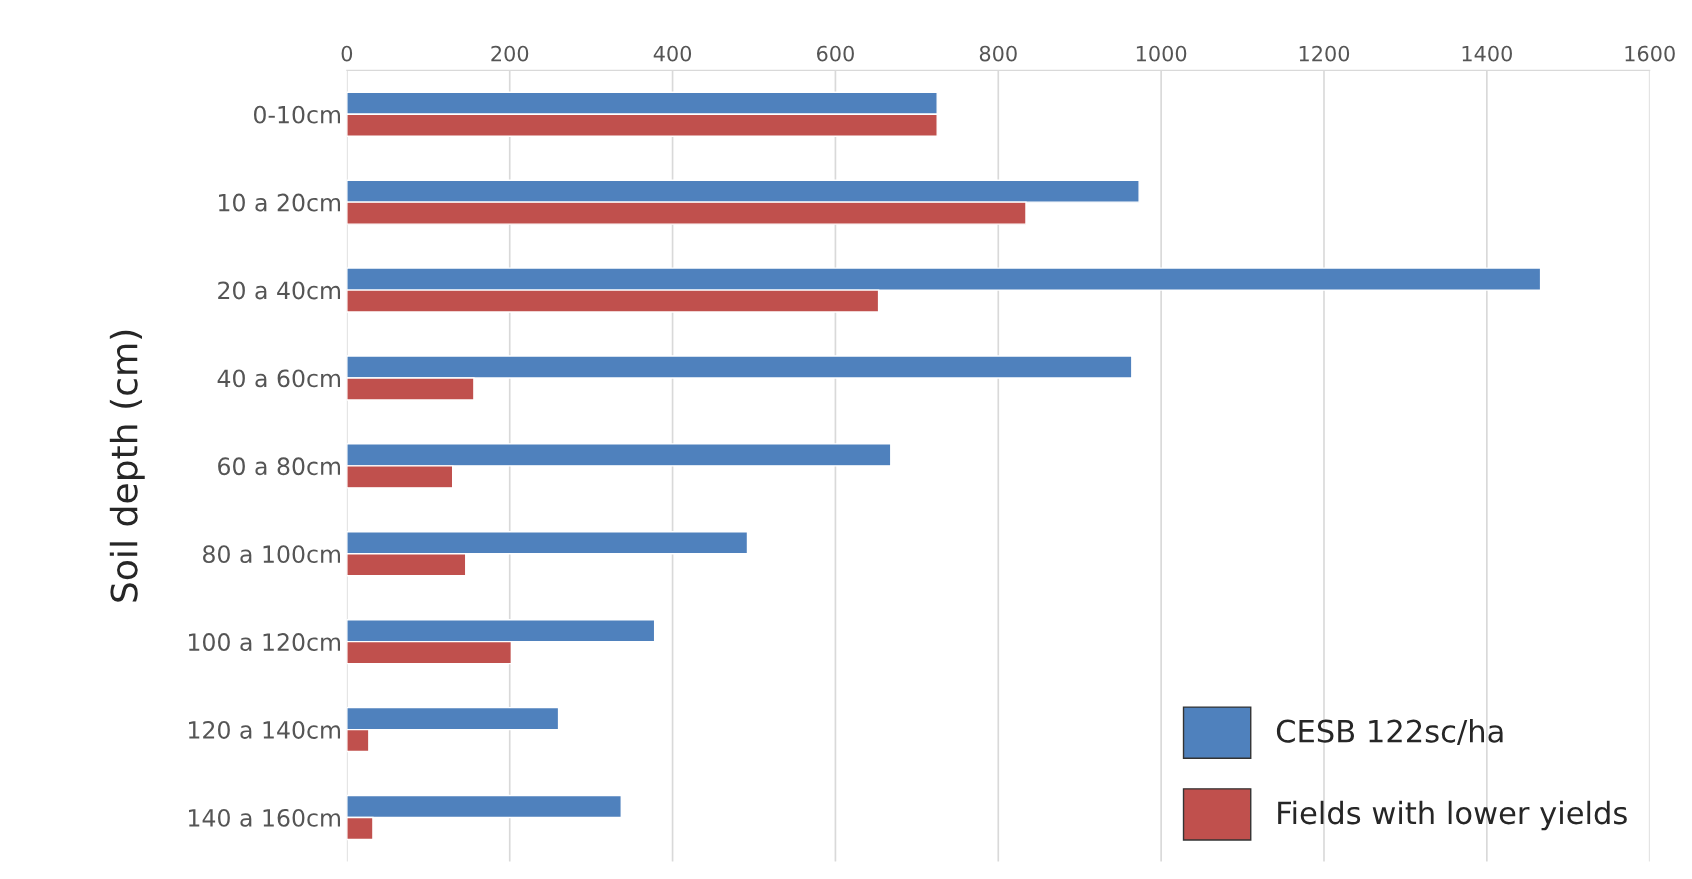 The height and width of the screenshot is (879, 1692). I want to click on y-tick-label: 100 a 120cm, so click(264, 642).